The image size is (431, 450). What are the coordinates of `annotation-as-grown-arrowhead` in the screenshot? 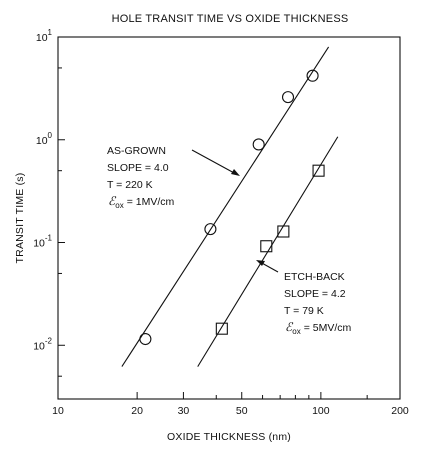 It's located at (235, 172).